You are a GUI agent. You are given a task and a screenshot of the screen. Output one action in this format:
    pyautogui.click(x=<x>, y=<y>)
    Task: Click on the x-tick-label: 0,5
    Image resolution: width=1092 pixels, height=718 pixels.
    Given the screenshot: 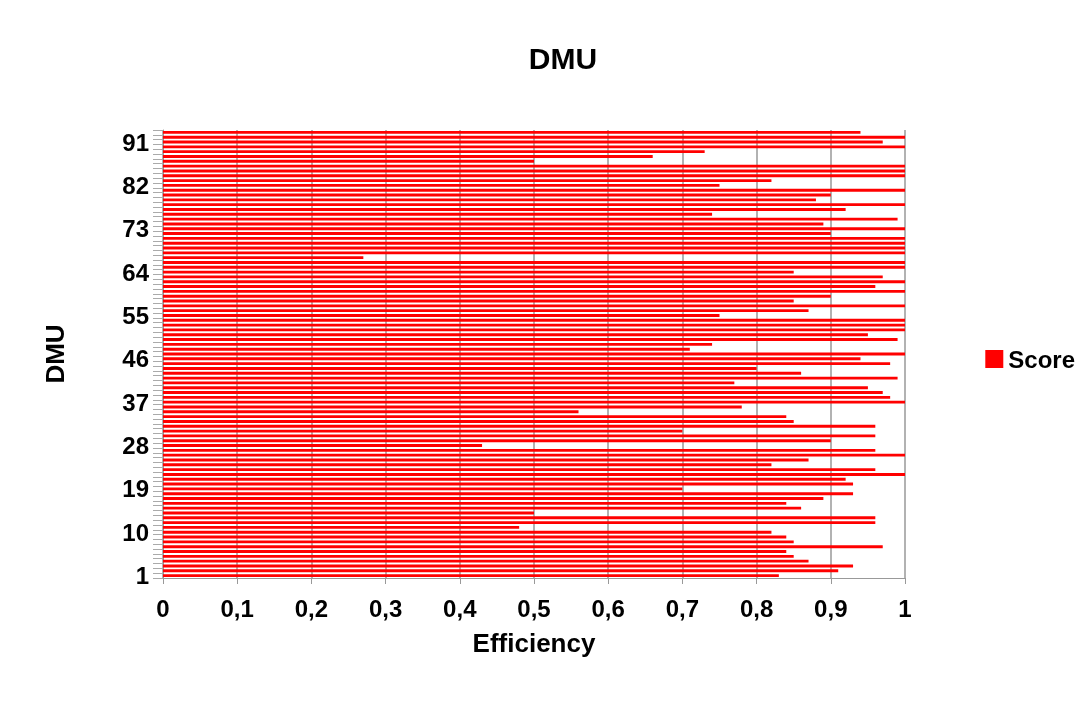 What is the action you would take?
    pyautogui.click(x=534, y=608)
    